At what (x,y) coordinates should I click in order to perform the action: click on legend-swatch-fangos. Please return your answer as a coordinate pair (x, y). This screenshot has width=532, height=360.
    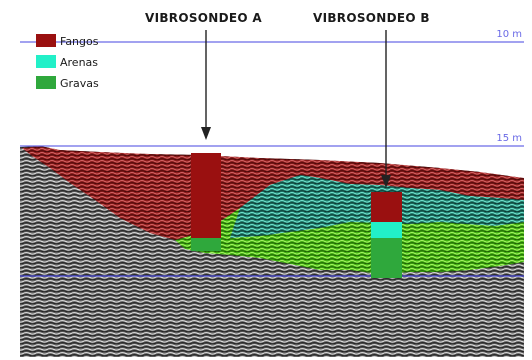
    Looking at the image, I should click on (46, 40).